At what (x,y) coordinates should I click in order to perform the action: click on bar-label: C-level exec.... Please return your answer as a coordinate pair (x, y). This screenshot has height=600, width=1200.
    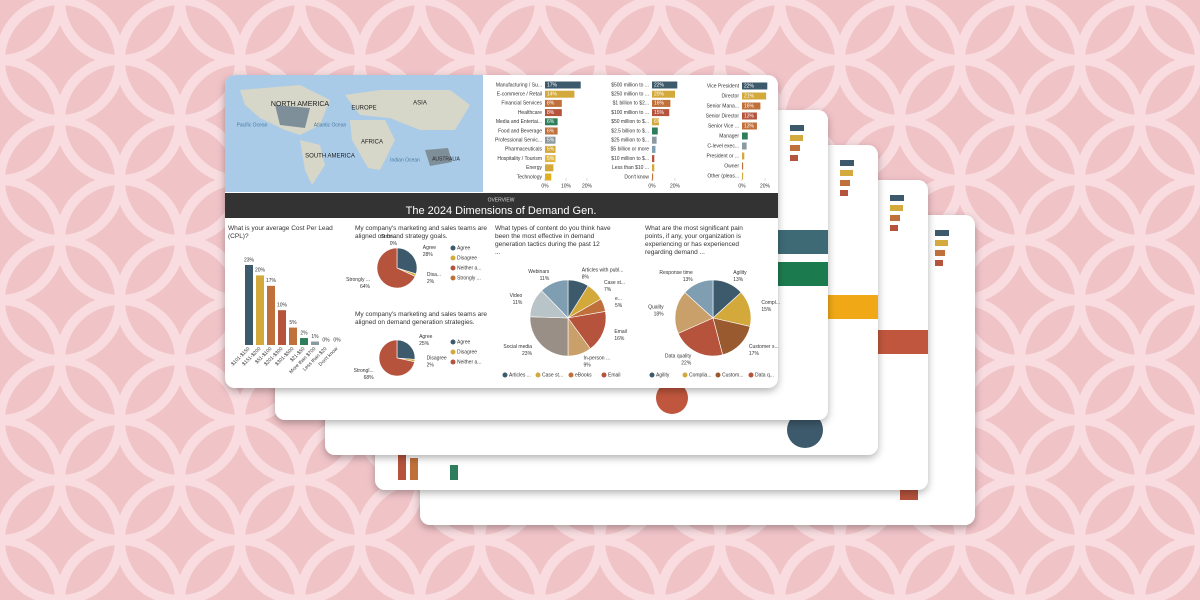
    Looking at the image, I should click on (723, 146).